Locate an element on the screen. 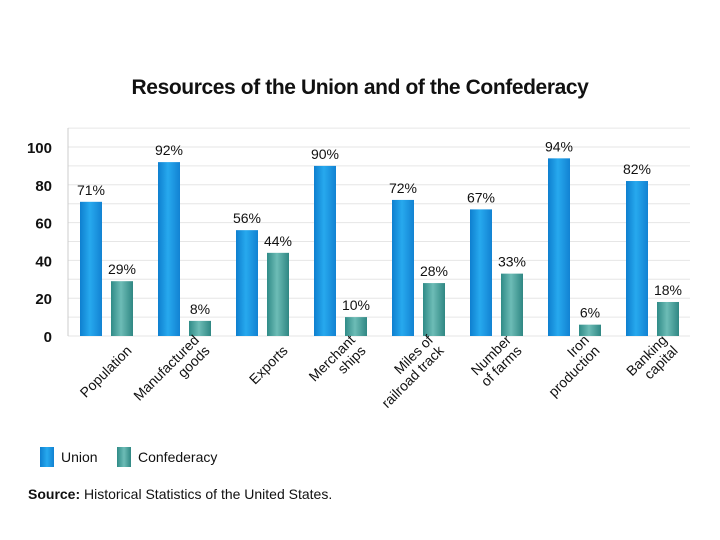  legend-item-confederacy: Confederacy is located at coordinates (167, 457).